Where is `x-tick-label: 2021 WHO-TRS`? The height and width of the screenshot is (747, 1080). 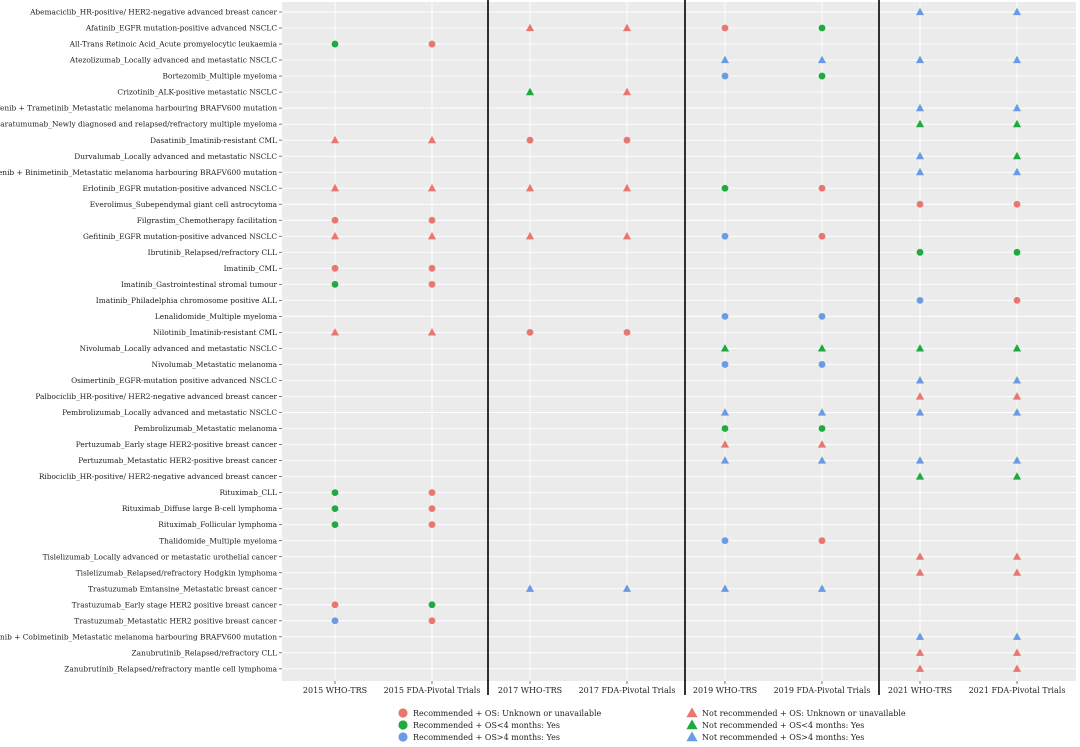
x-tick-label: 2021 WHO-TRS is located at coordinates (920, 690).